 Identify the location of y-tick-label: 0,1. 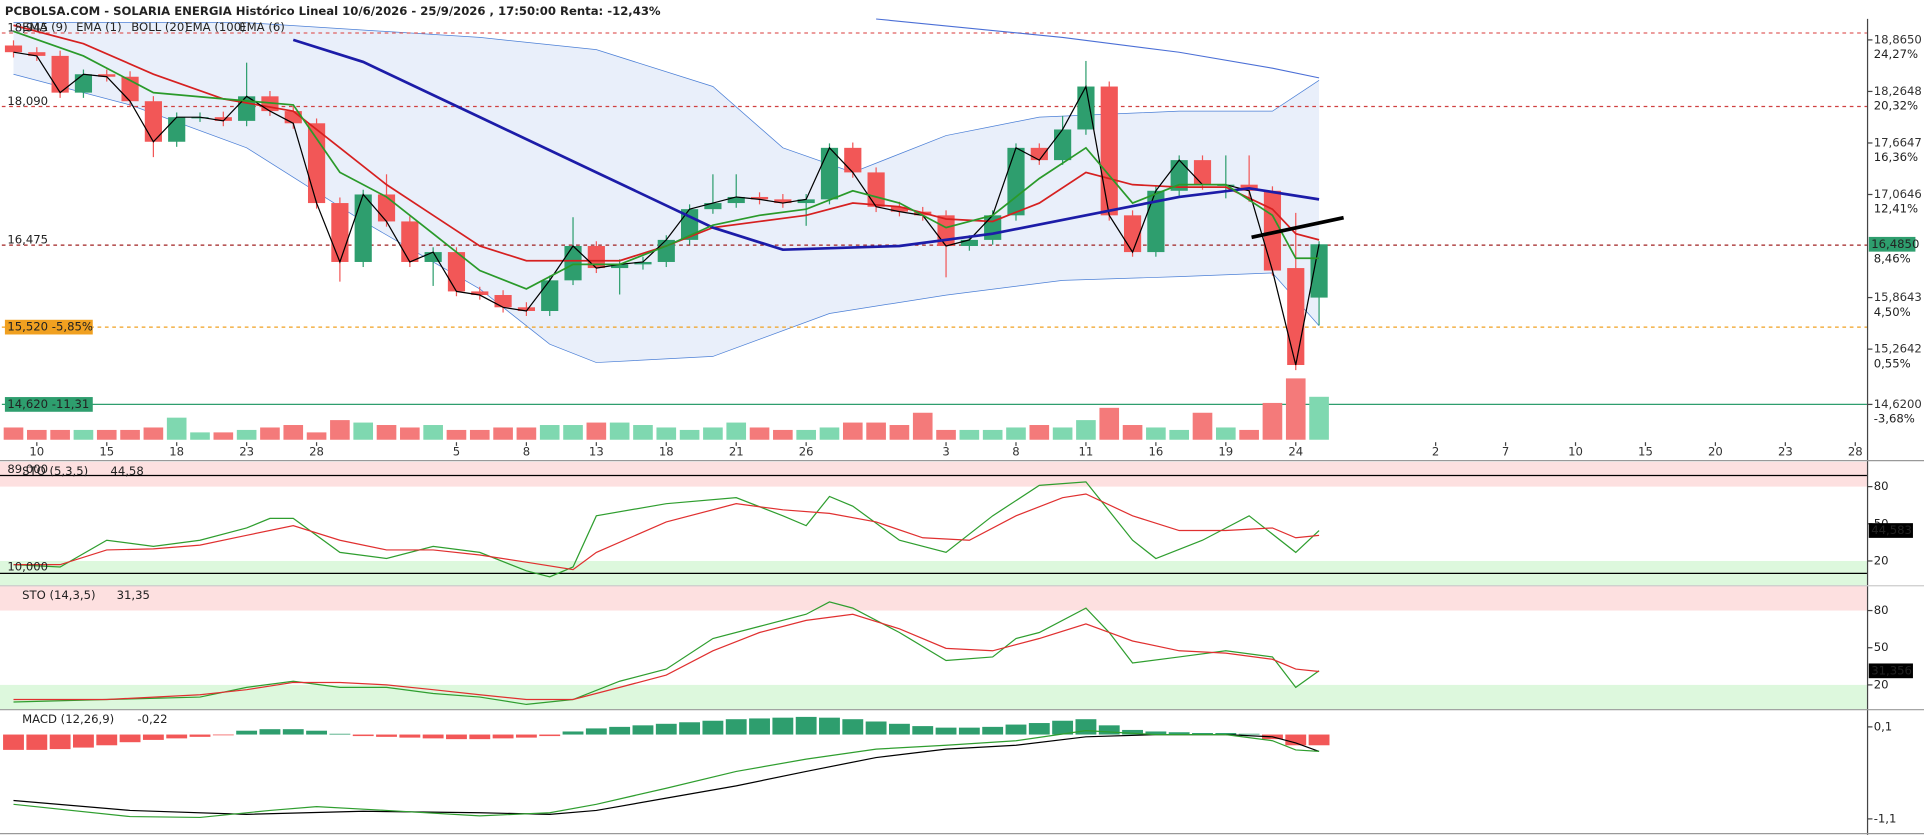
(1883, 726).